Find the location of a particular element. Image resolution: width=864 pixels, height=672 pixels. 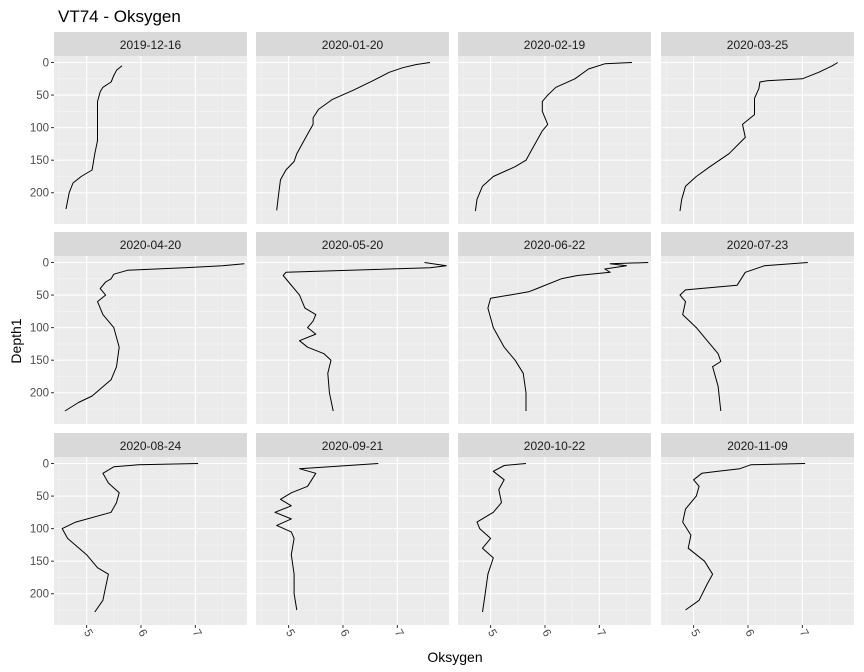

facet-panel: 2020-06-22 is located at coordinates (554, 328).